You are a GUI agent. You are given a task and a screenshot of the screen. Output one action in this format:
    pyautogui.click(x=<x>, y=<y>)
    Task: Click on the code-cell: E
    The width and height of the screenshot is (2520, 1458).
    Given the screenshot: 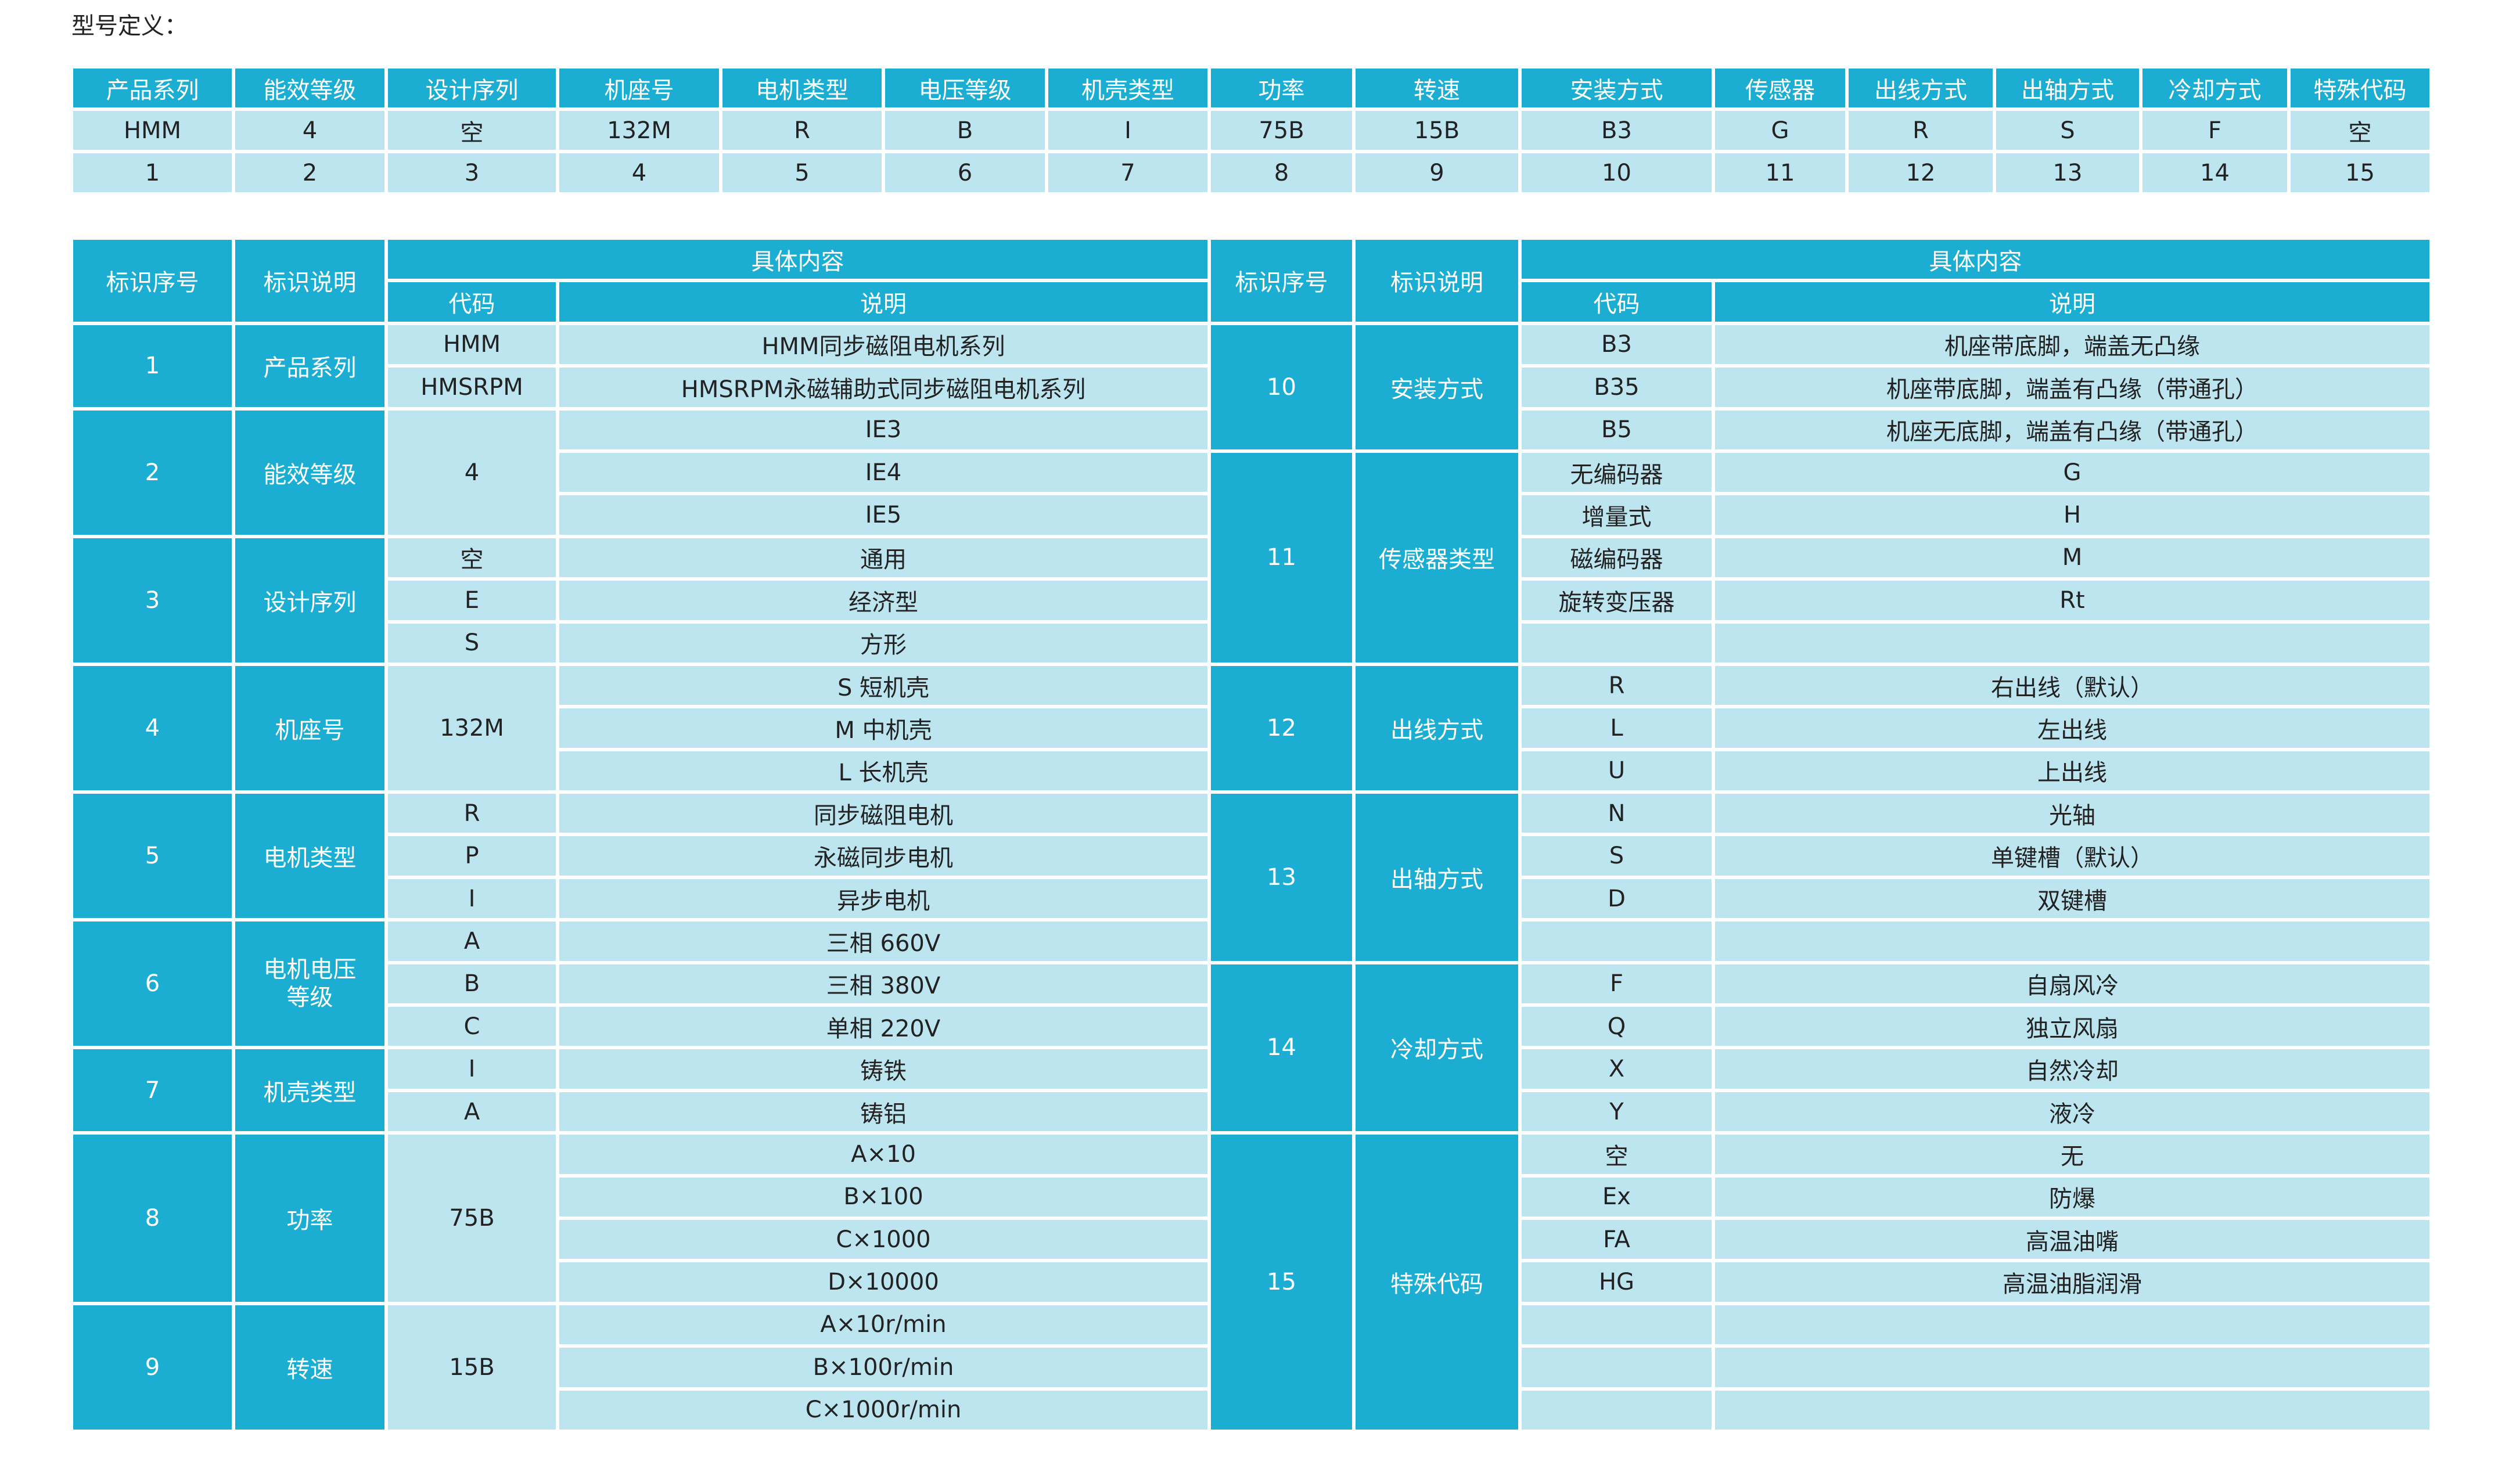 What is the action you would take?
    pyautogui.click(x=472, y=601)
    